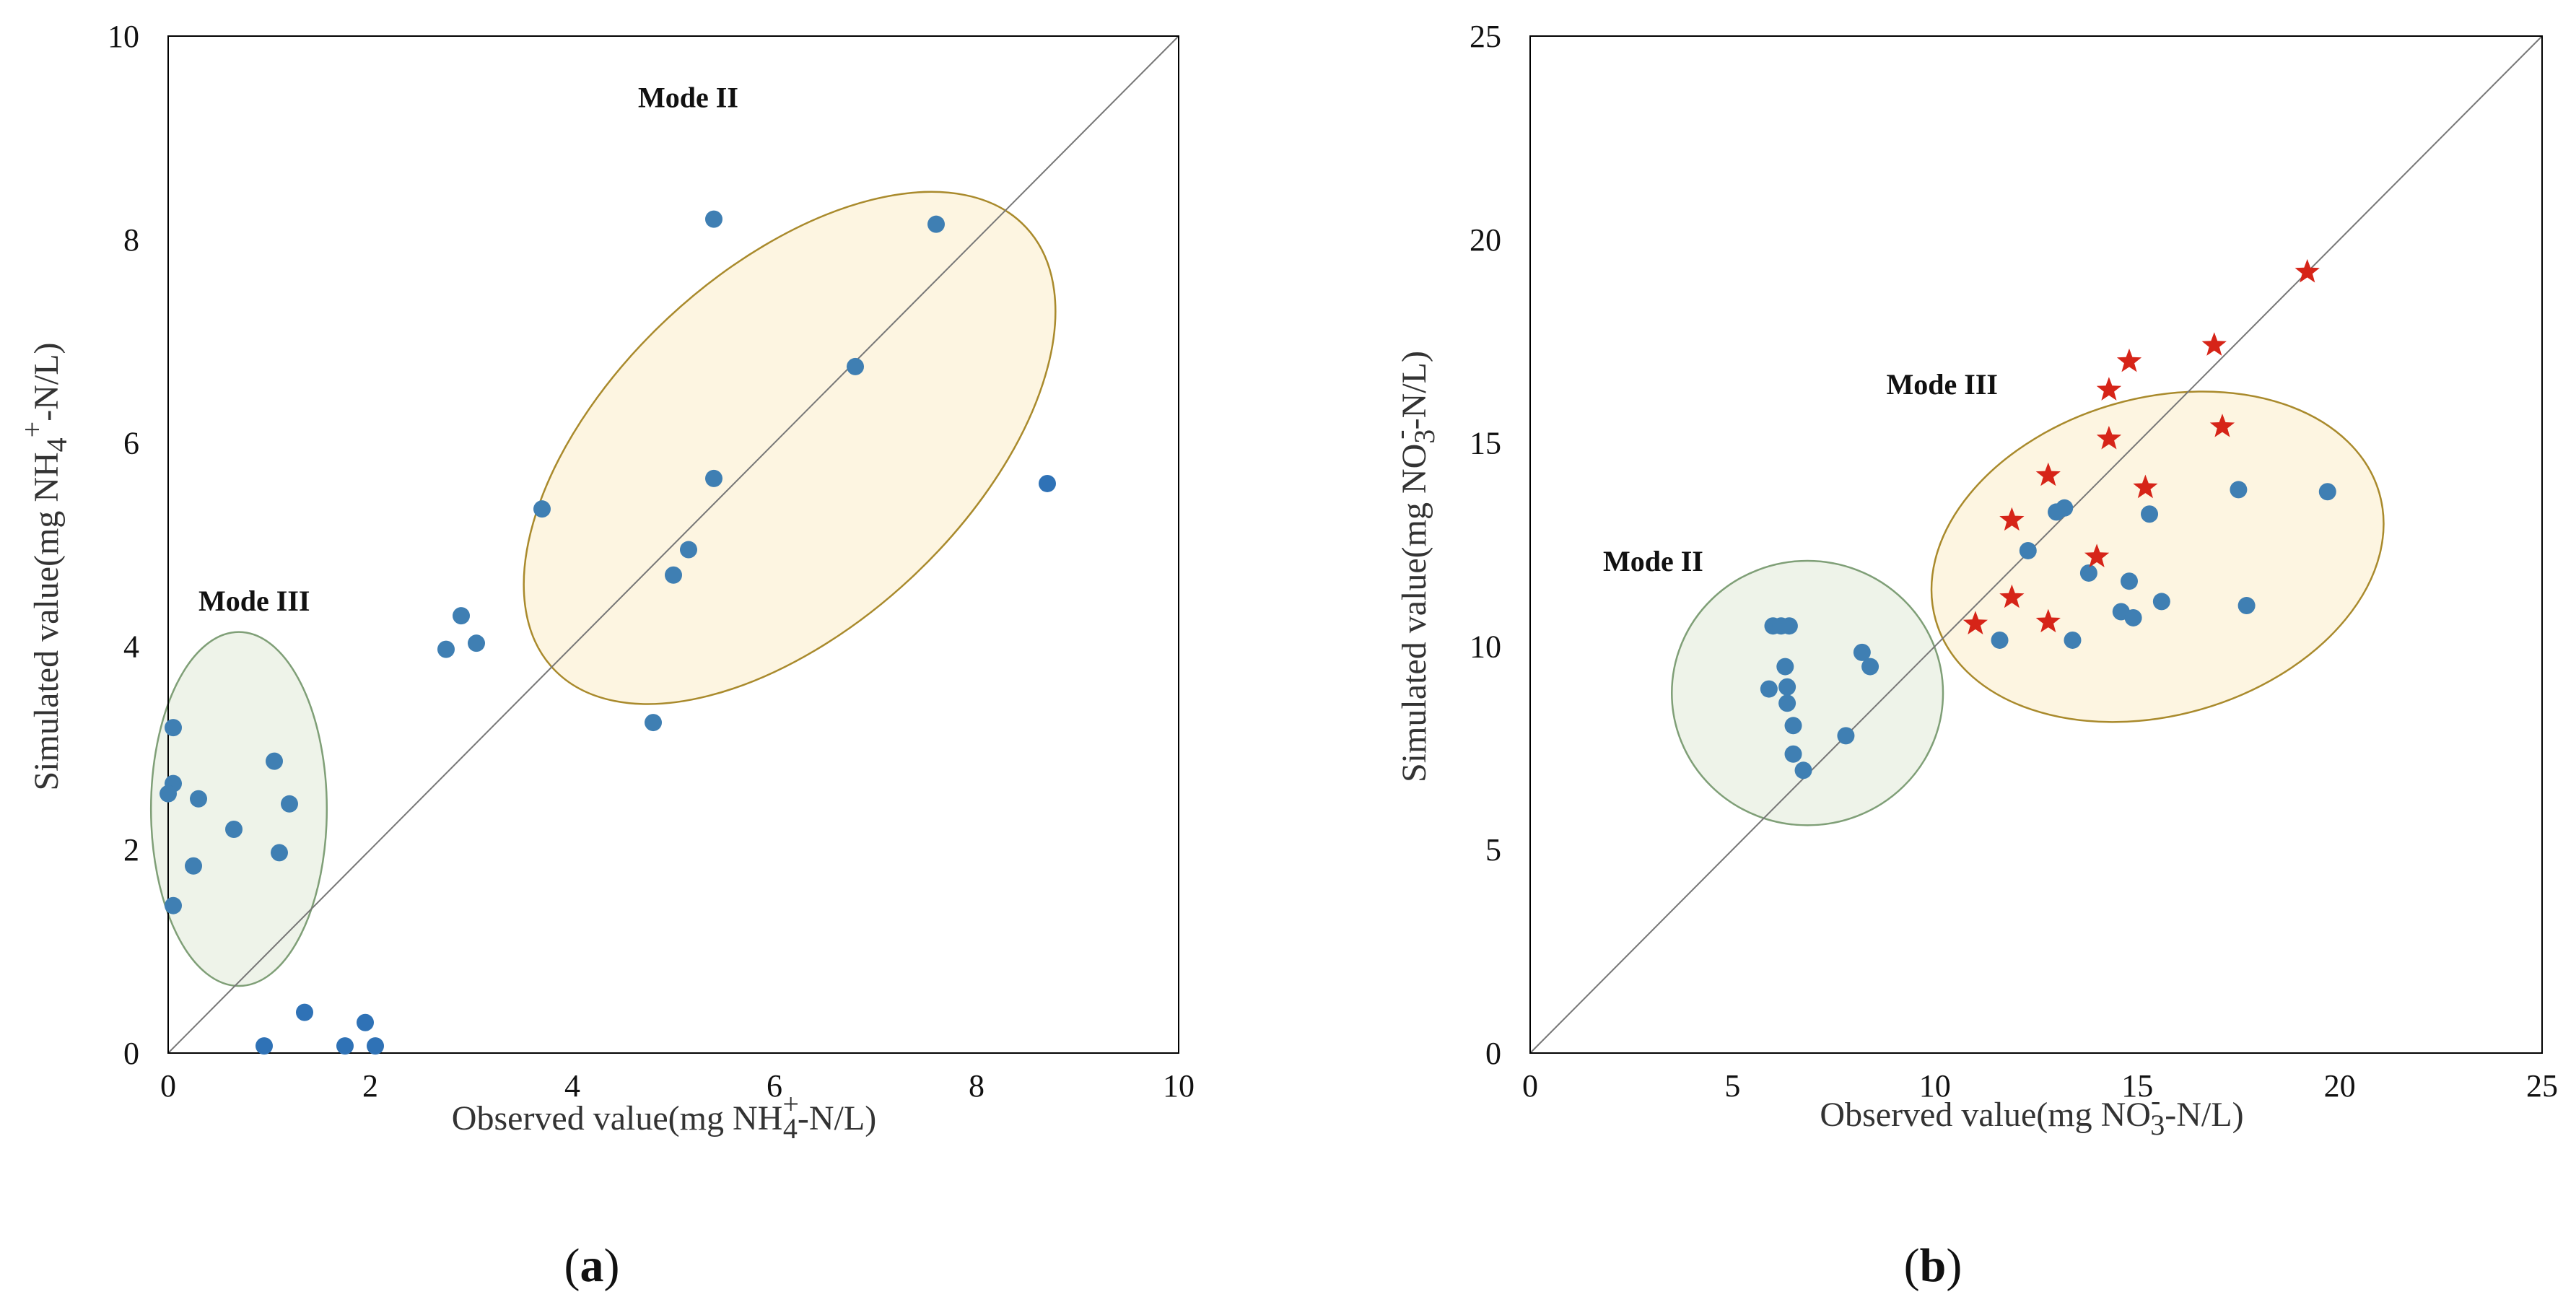  What do you see at coordinates (131, 240) in the screenshot?
I see `chart-a-y-tick-label: 8` at bounding box center [131, 240].